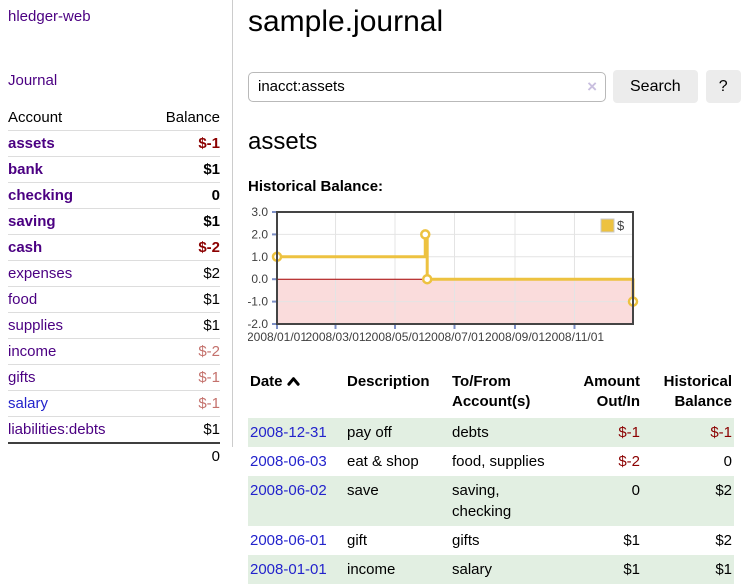 The image size is (742, 584). I want to click on account-row: bank $1, so click(114, 169).